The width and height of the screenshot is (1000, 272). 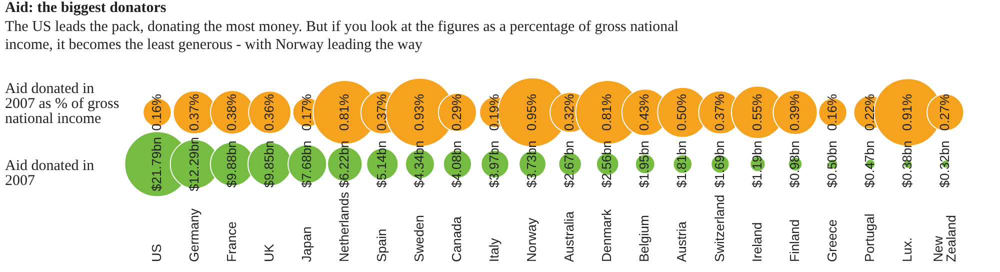 What do you see at coordinates (532, 239) in the screenshot?
I see `category-label: Norway` at bounding box center [532, 239].